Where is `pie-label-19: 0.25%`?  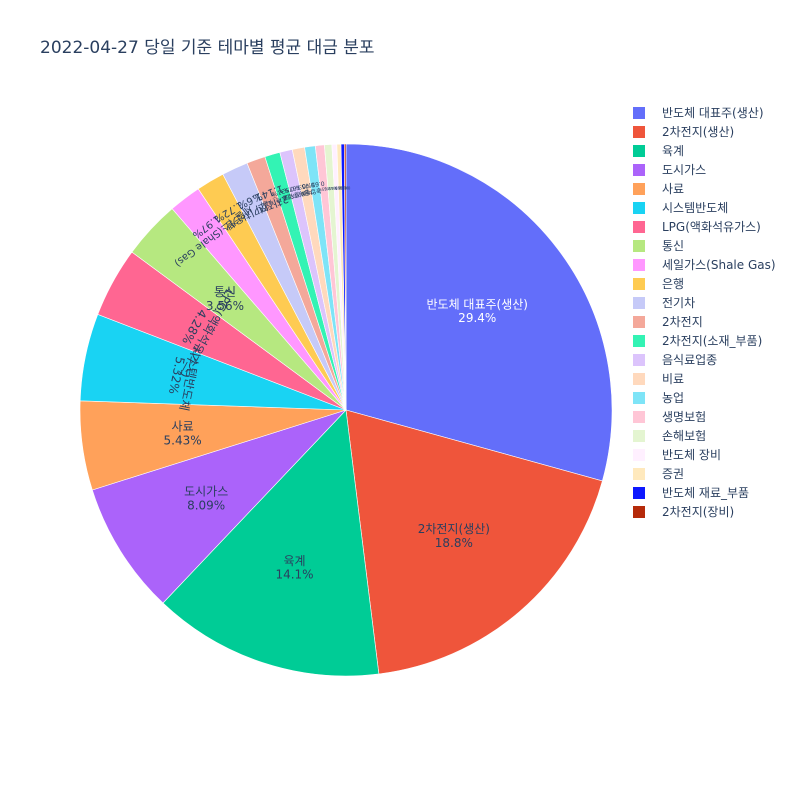
pie-label-19: 0.25% is located at coordinates (339, 187).